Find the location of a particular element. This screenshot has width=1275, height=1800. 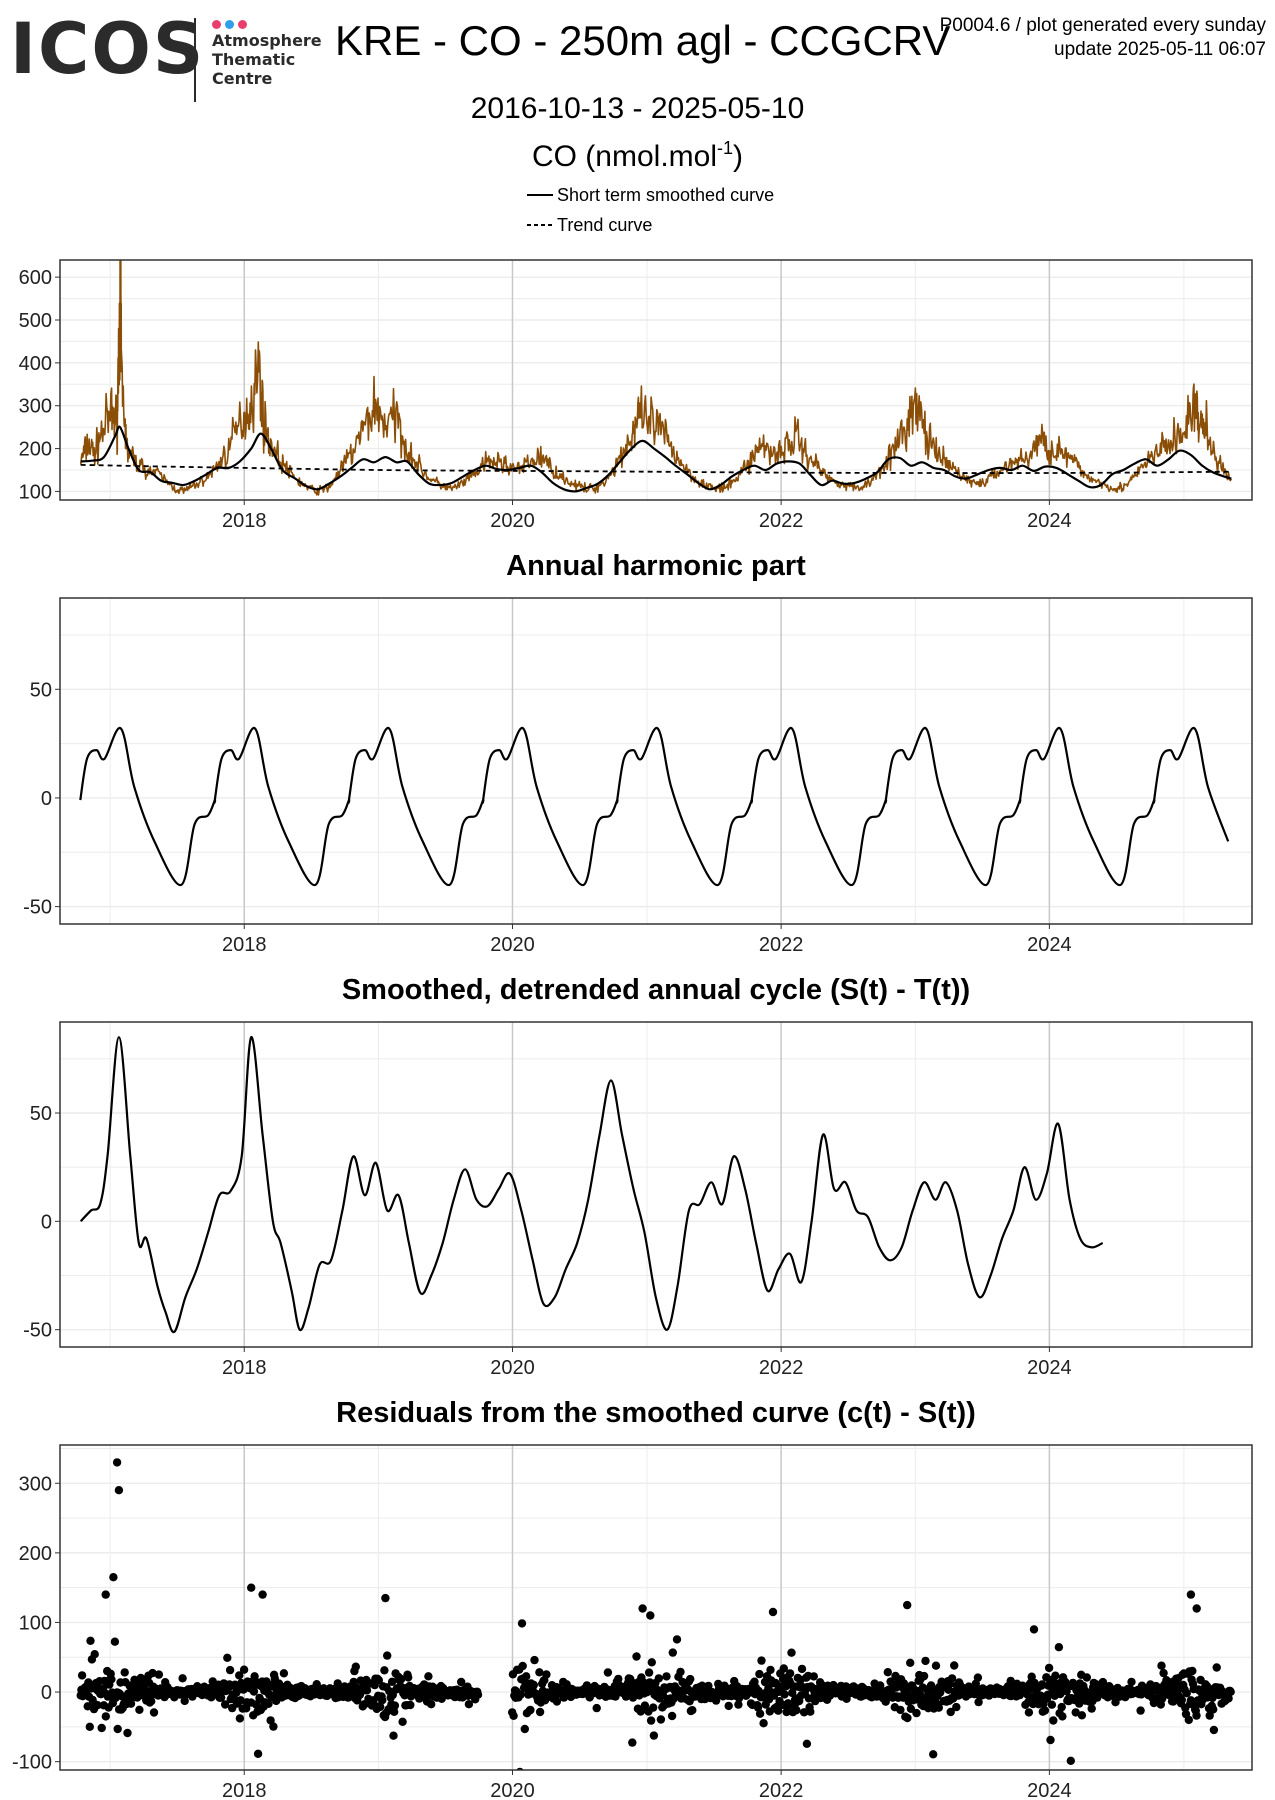

x-tick-label: 2018 is located at coordinates (244, 1368).